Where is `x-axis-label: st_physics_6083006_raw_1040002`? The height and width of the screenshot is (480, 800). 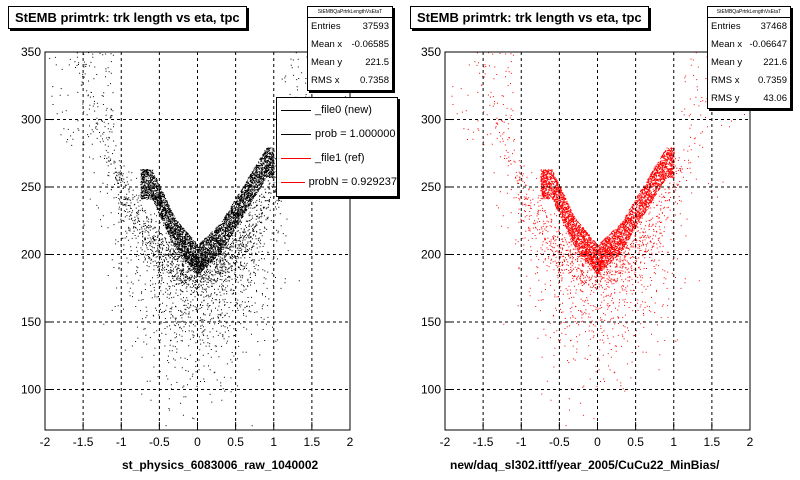
x-axis-label: st_physics_6083006_raw_1040002 is located at coordinates (220, 465).